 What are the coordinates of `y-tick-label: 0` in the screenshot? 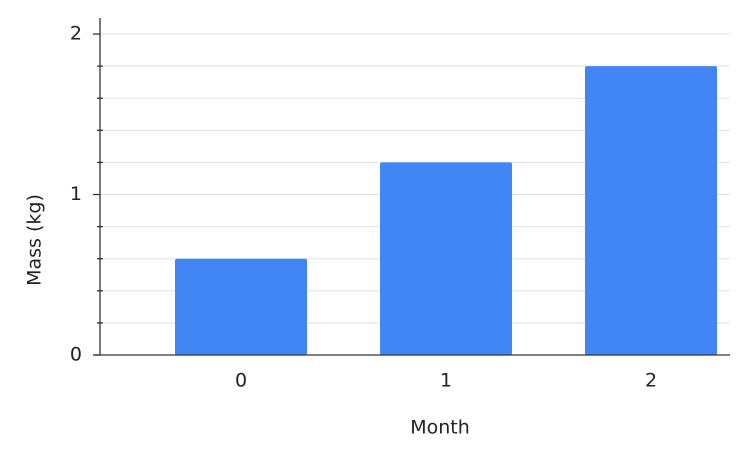 It's located at (76, 355).